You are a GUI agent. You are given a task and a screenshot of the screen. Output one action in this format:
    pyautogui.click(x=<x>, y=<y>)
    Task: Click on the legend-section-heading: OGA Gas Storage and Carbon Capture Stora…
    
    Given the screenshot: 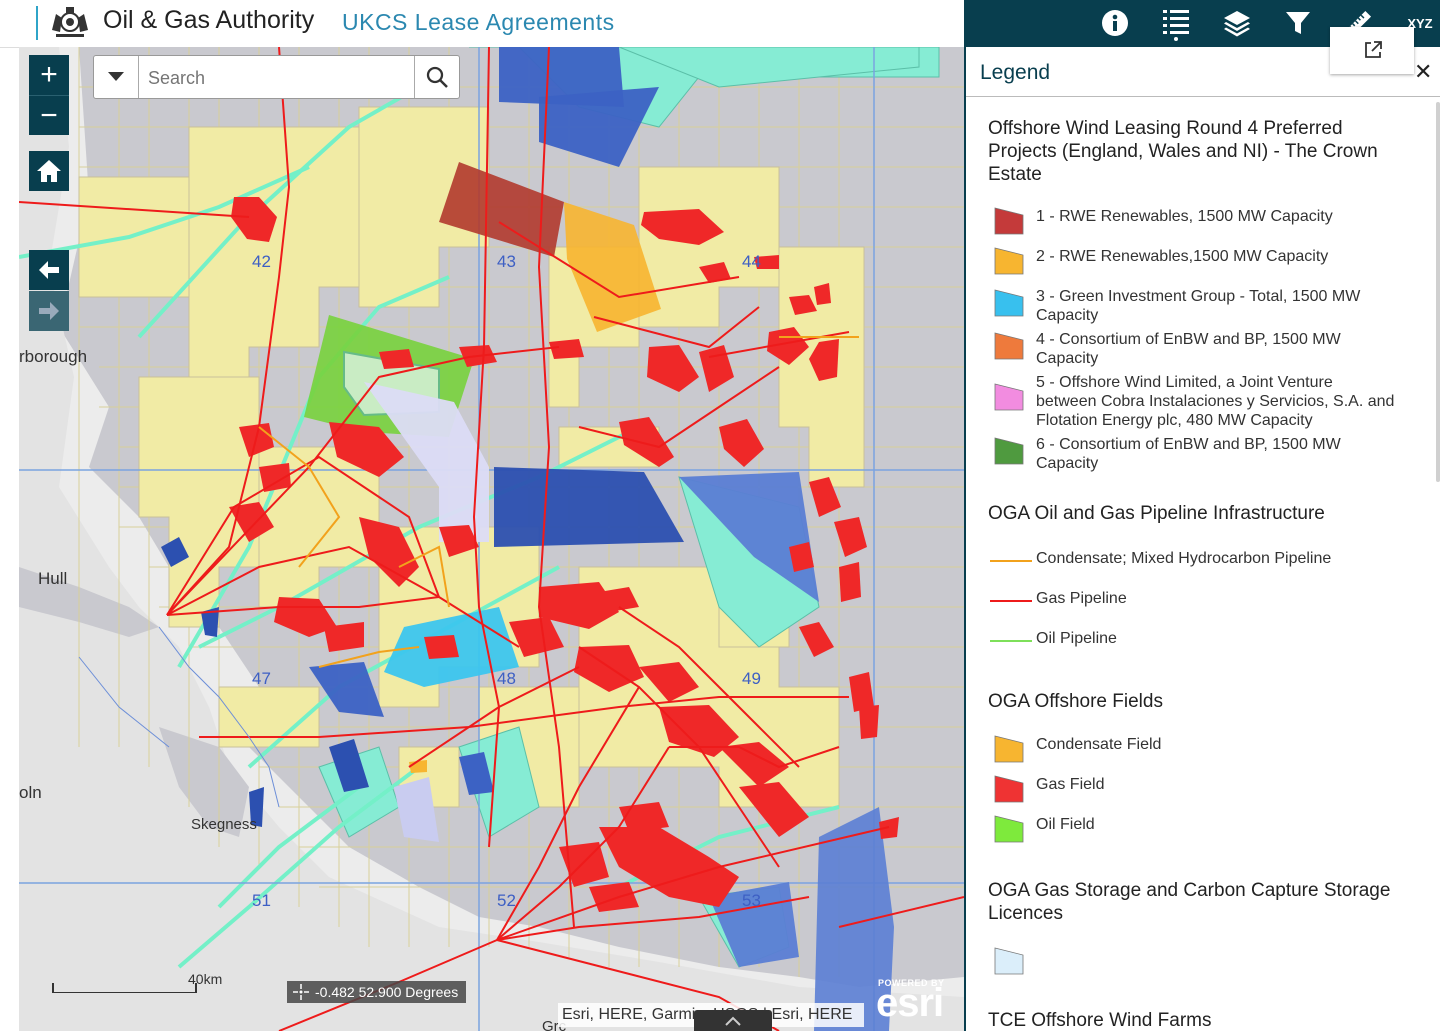 What is the action you would take?
    pyautogui.click(x=1189, y=902)
    